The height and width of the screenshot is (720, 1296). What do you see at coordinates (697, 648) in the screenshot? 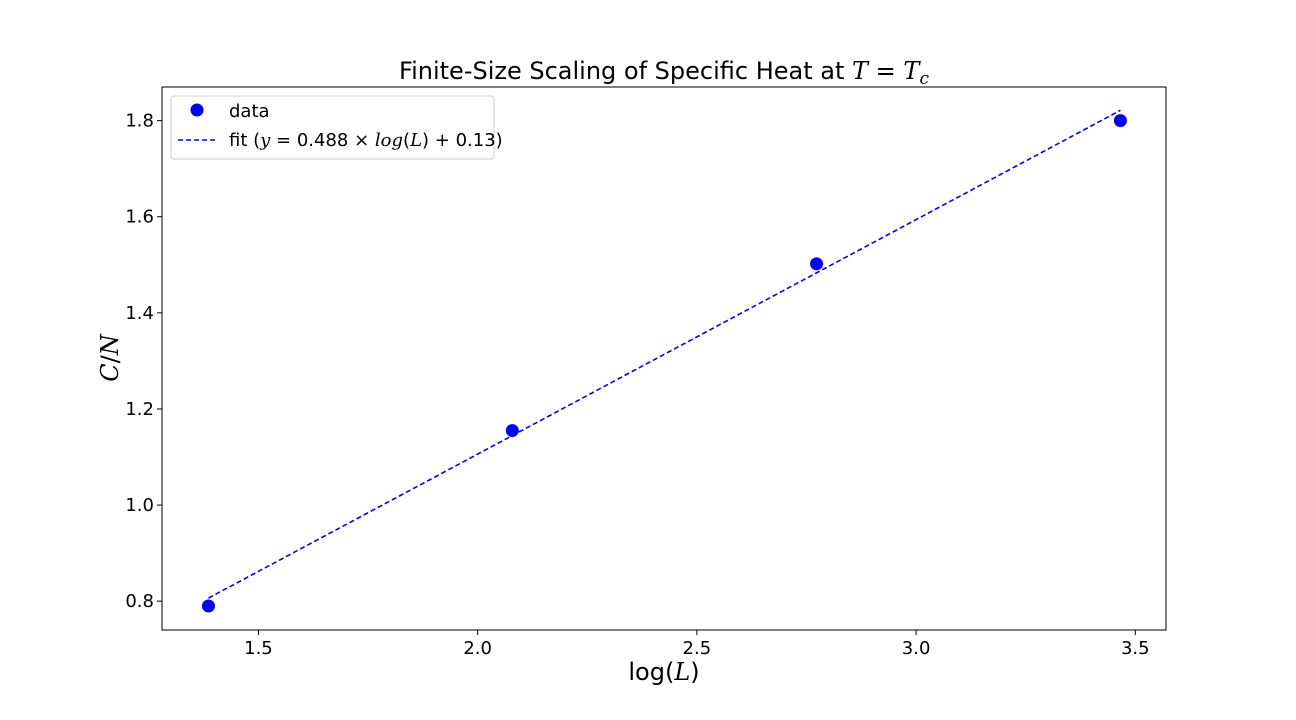
I see `x-tick-label: 2.5` at bounding box center [697, 648].